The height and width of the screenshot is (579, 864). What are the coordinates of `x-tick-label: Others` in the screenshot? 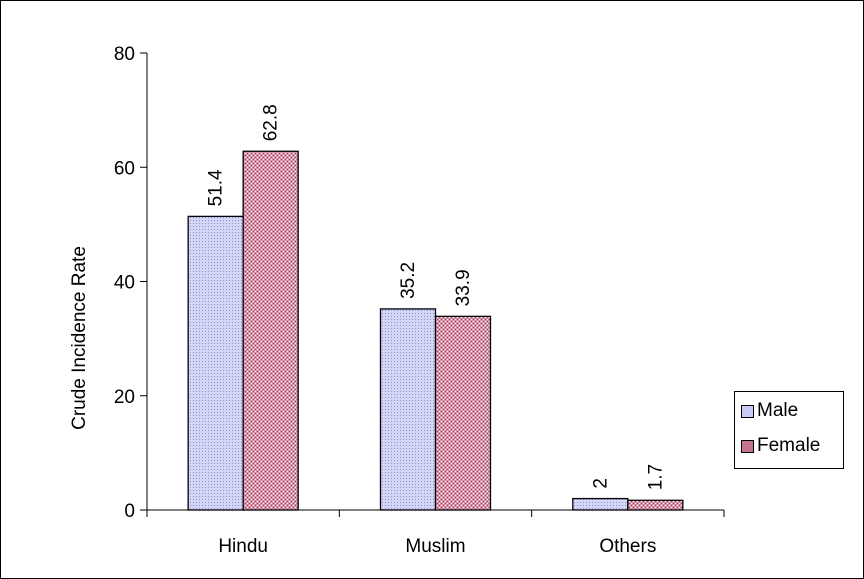 It's located at (627, 546).